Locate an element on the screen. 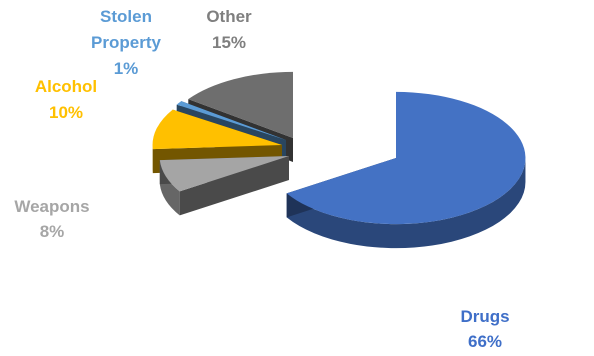 This screenshot has width=594, height=356. data-label-name-weapons: Weapons is located at coordinates (51, 206).